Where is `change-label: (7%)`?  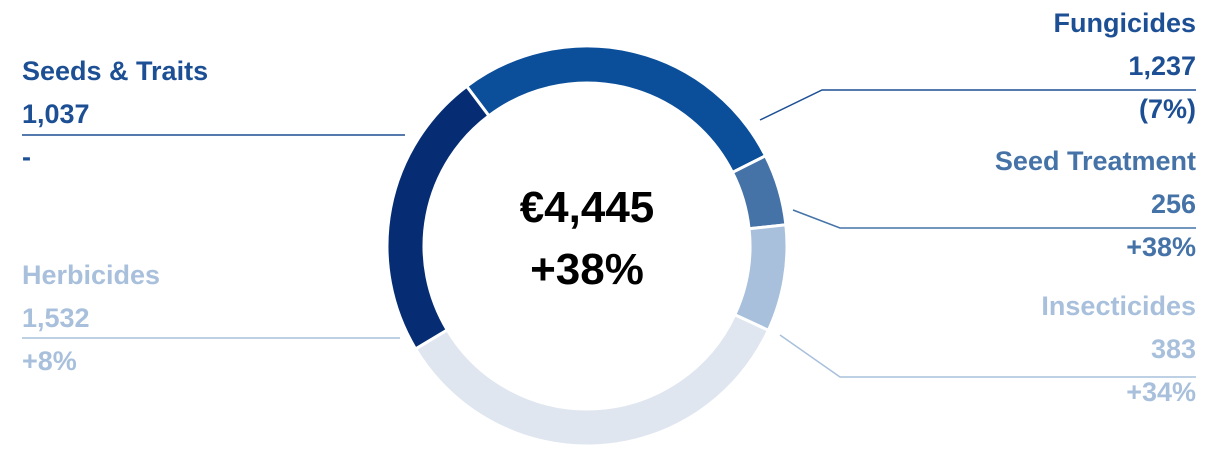
change-label: (7%) is located at coordinates (1167, 109).